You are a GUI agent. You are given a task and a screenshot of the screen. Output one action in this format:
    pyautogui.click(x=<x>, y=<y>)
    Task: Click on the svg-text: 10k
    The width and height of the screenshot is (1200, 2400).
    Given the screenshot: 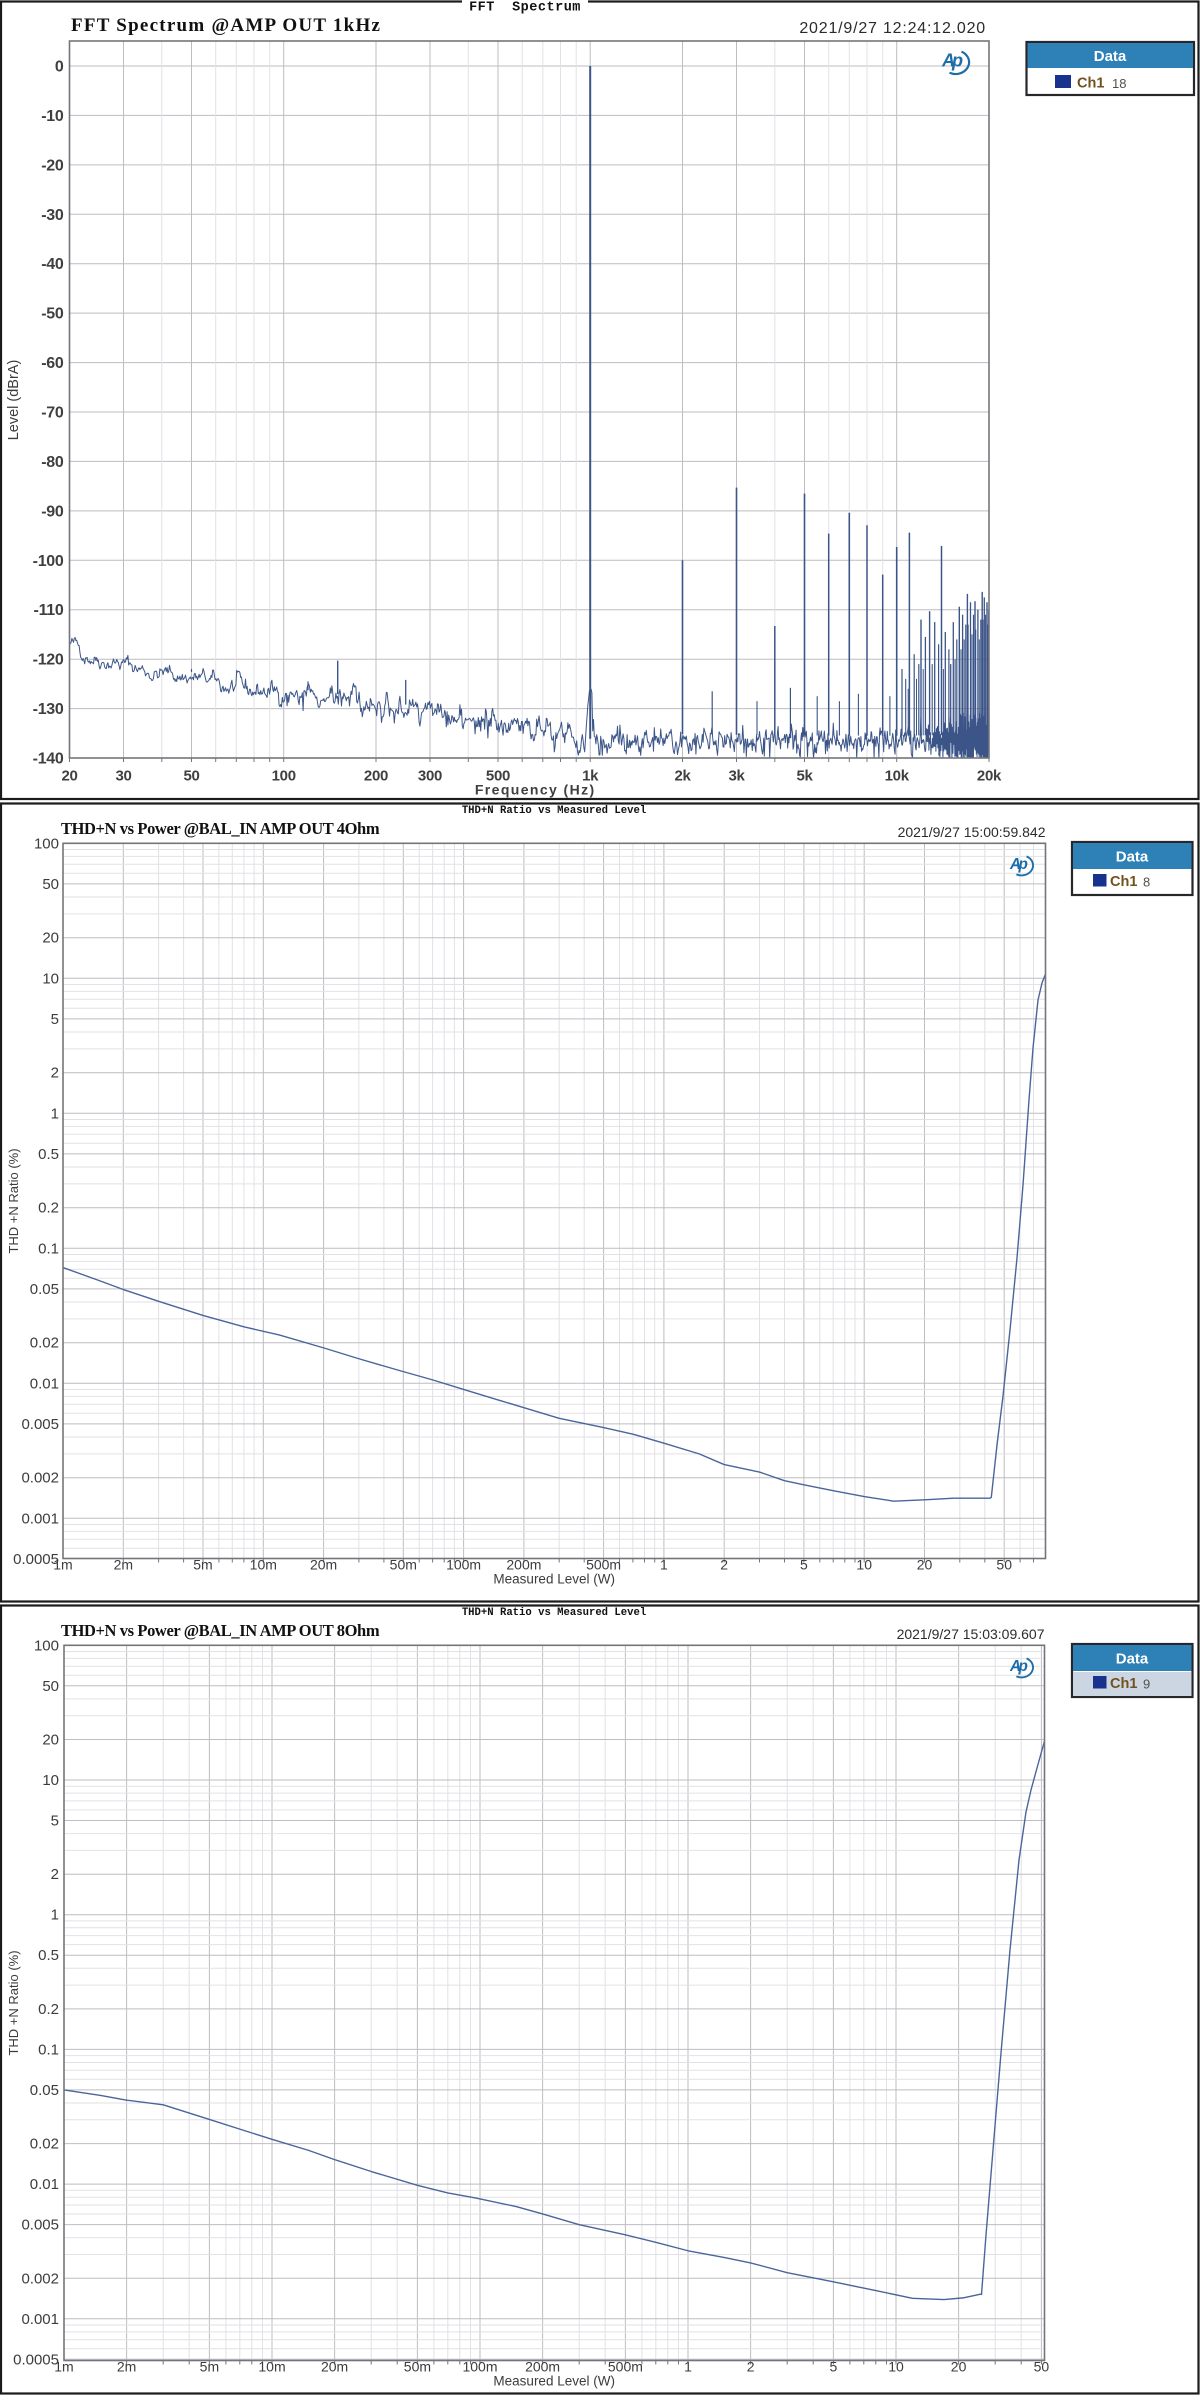 What is the action you would take?
    pyautogui.click(x=897, y=776)
    